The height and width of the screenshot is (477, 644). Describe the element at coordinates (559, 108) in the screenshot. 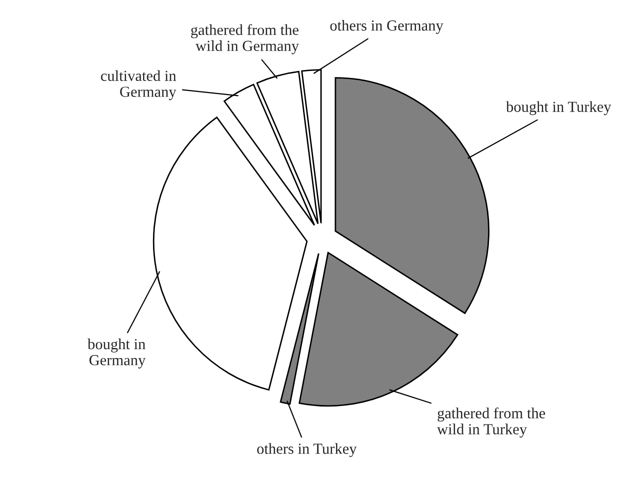

I see `slice-label: bought in Turkey` at that location.